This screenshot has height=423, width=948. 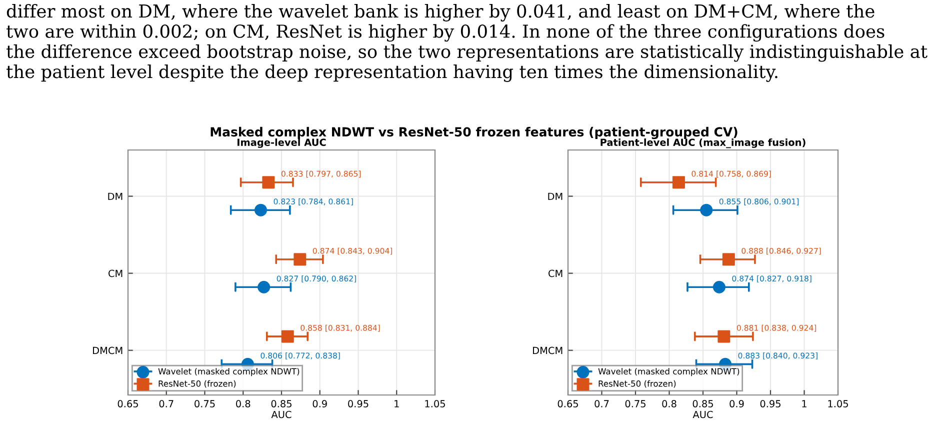 What do you see at coordinates (474, 133) in the screenshot?
I see `text: Masked complex NDWT vs ResNet-50 frozen features (patient-grouped CV)` at bounding box center [474, 133].